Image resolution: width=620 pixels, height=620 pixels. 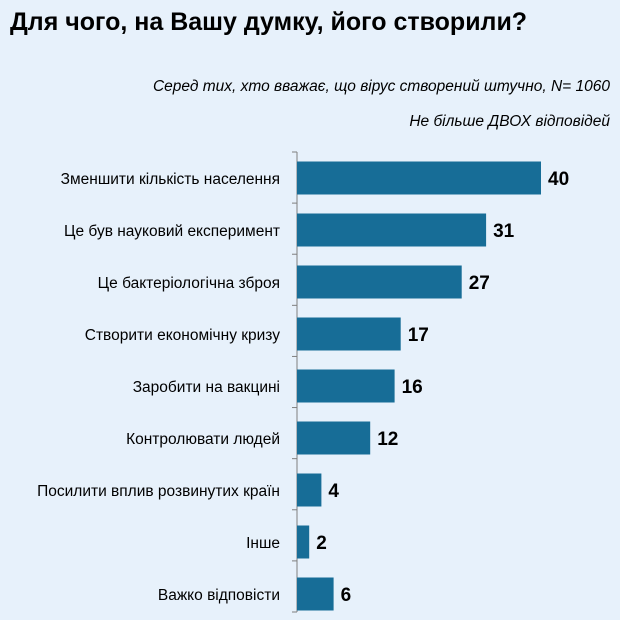 What do you see at coordinates (158, 491) in the screenshot?
I see `category-label: Посилити вплив розвинутих країн` at bounding box center [158, 491].